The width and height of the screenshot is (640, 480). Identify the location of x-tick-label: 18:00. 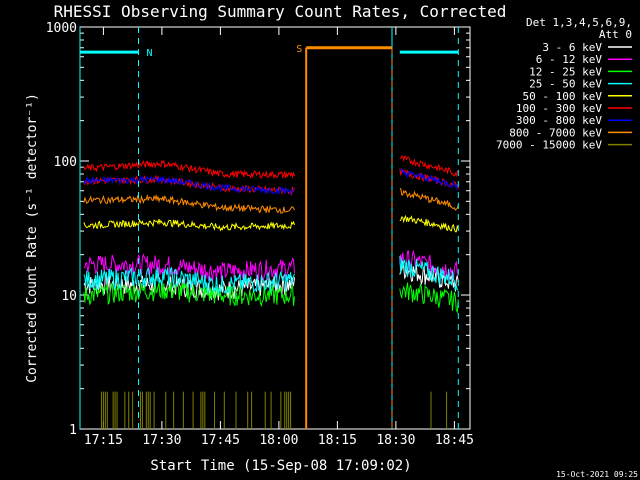
(278, 440).